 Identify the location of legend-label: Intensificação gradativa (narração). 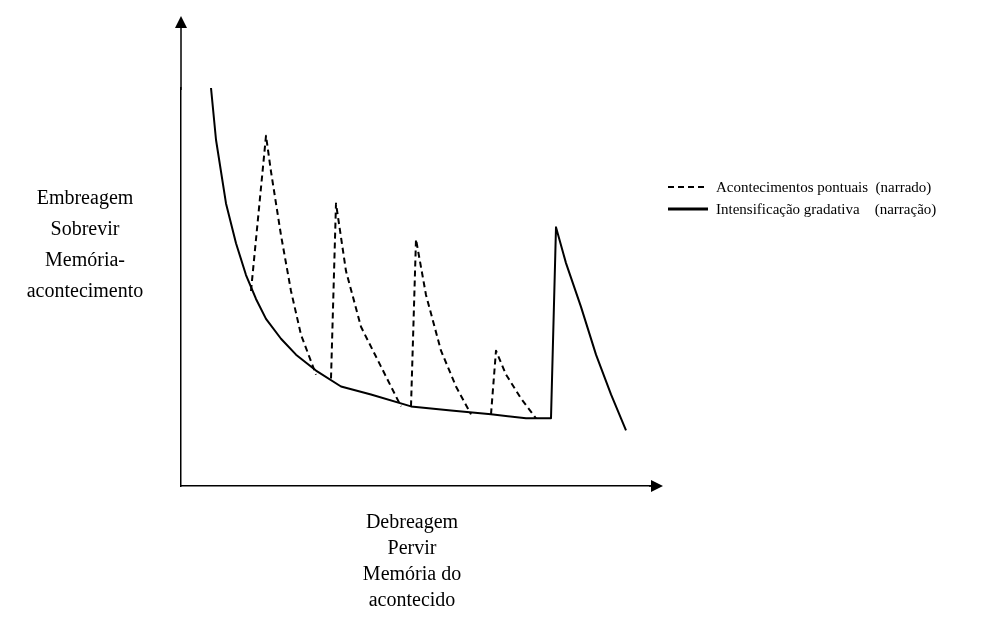
(826, 209).